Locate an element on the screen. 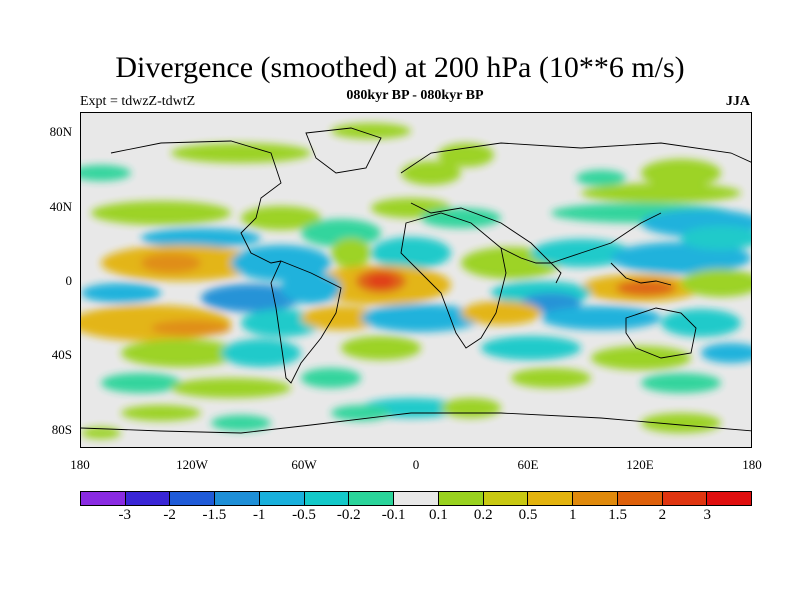 The height and width of the screenshot is (600, 800). colorbar-label: 0.2 is located at coordinates (483, 515).